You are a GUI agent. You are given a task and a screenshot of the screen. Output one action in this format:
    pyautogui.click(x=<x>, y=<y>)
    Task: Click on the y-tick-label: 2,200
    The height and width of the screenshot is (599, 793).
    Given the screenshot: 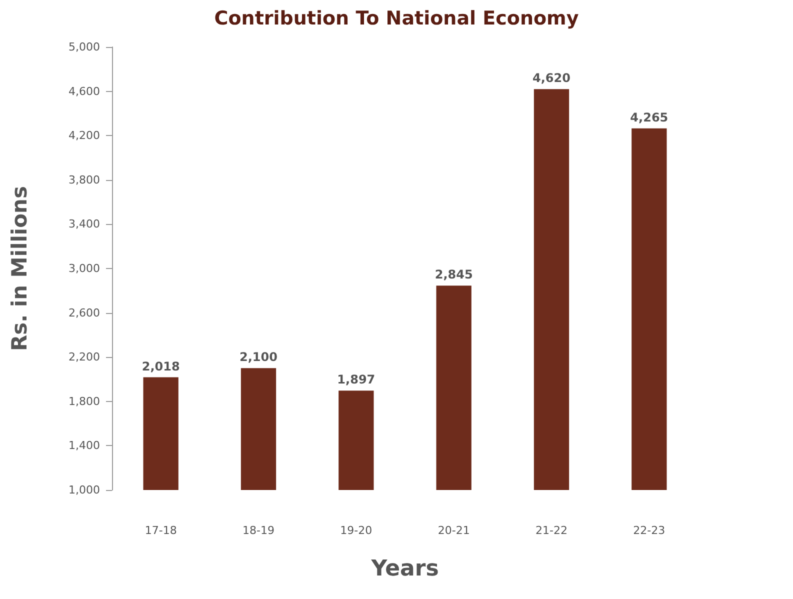 What is the action you would take?
    pyautogui.click(x=84, y=357)
    